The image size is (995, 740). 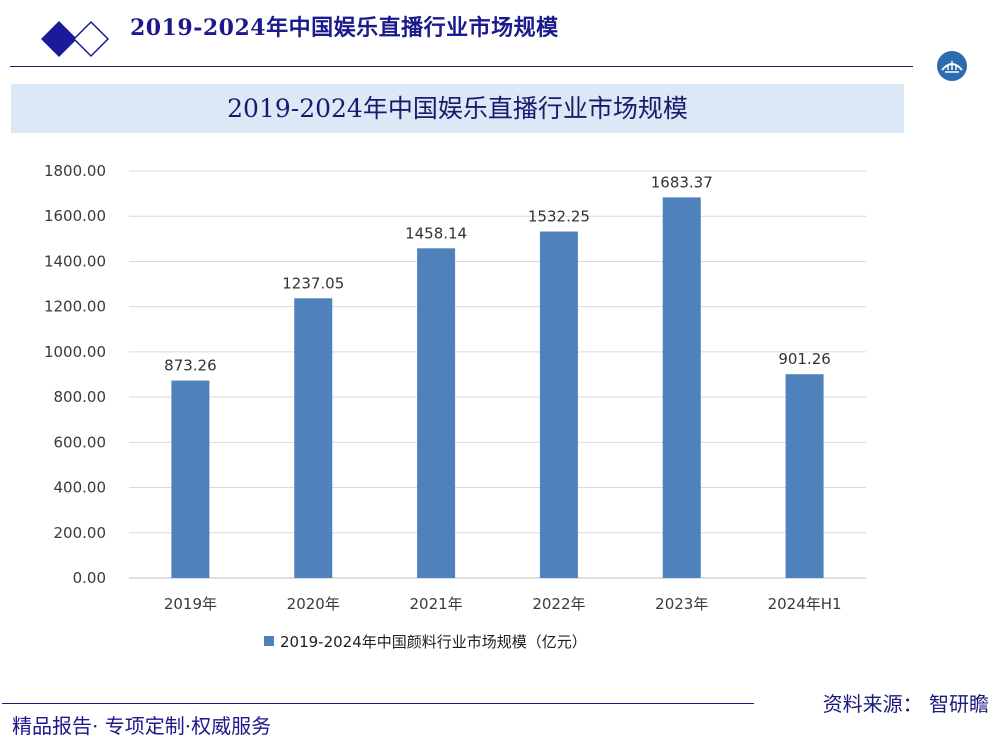 I want to click on x-tick-label: 2022年, so click(x=558, y=604).